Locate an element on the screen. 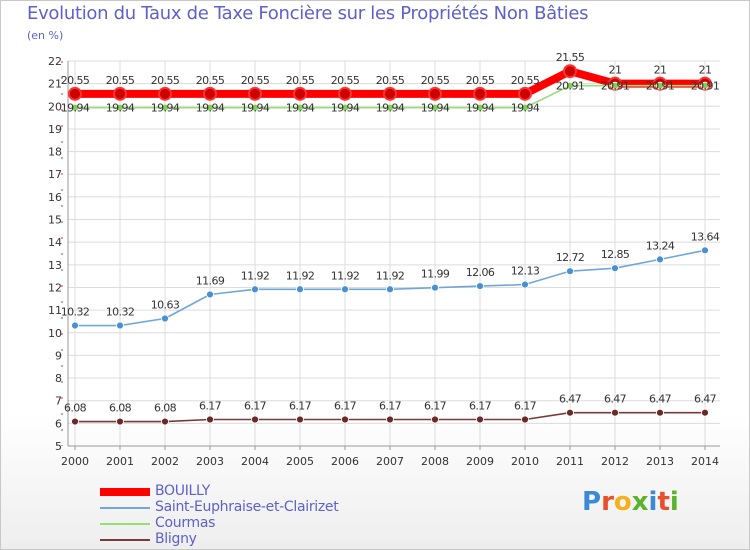 The width and height of the screenshot is (750, 550). data-label: 21.55 is located at coordinates (570, 57).